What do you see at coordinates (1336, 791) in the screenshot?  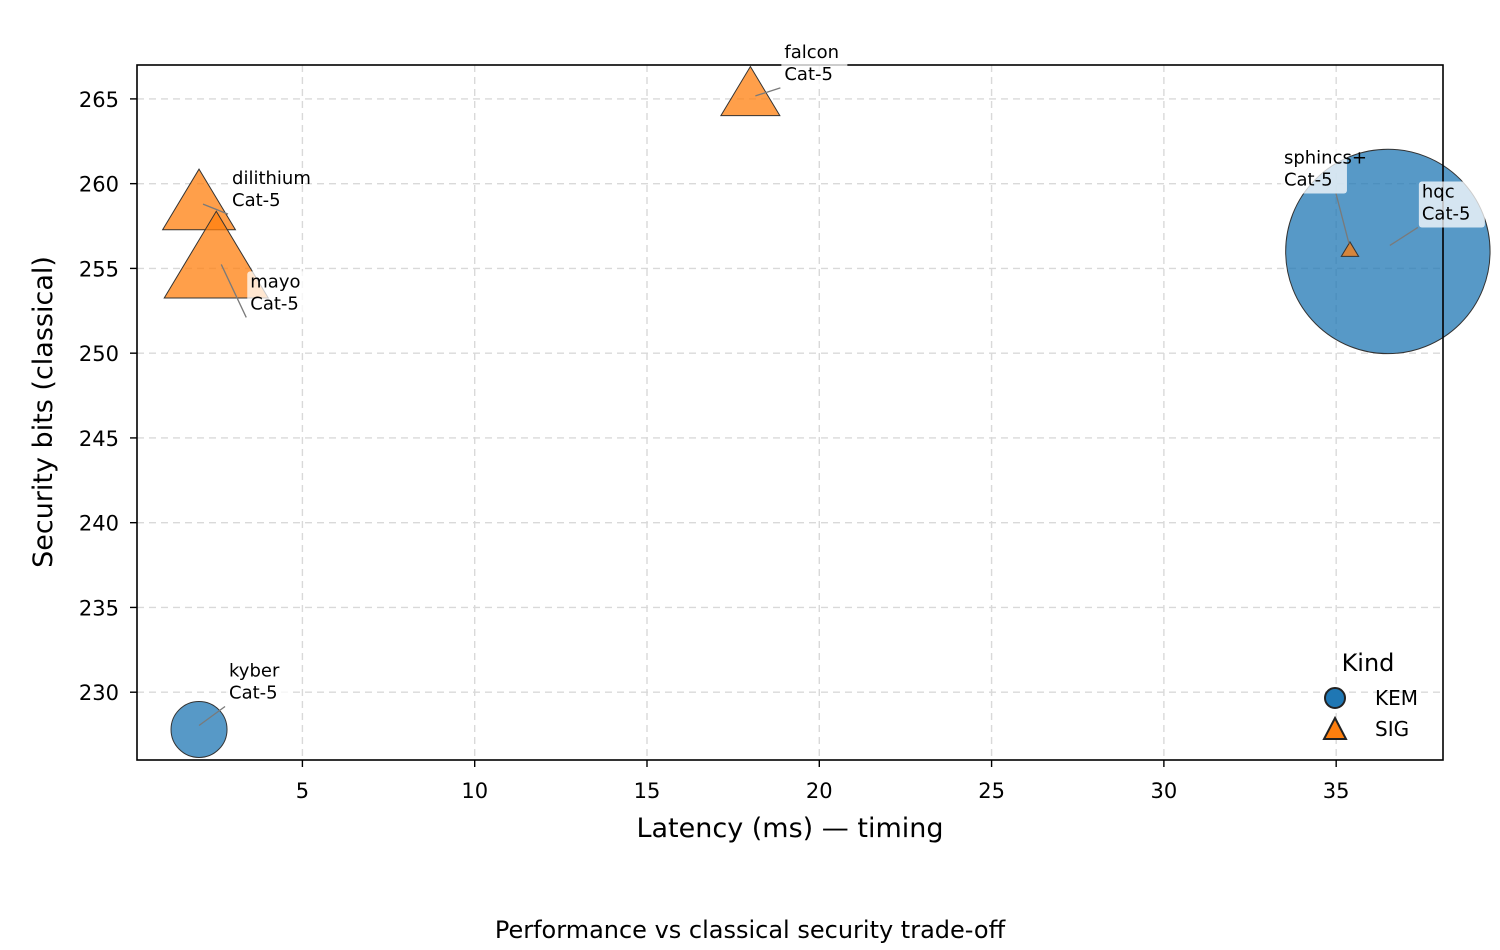 I see `x-tick-label: 35` at bounding box center [1336, 791].